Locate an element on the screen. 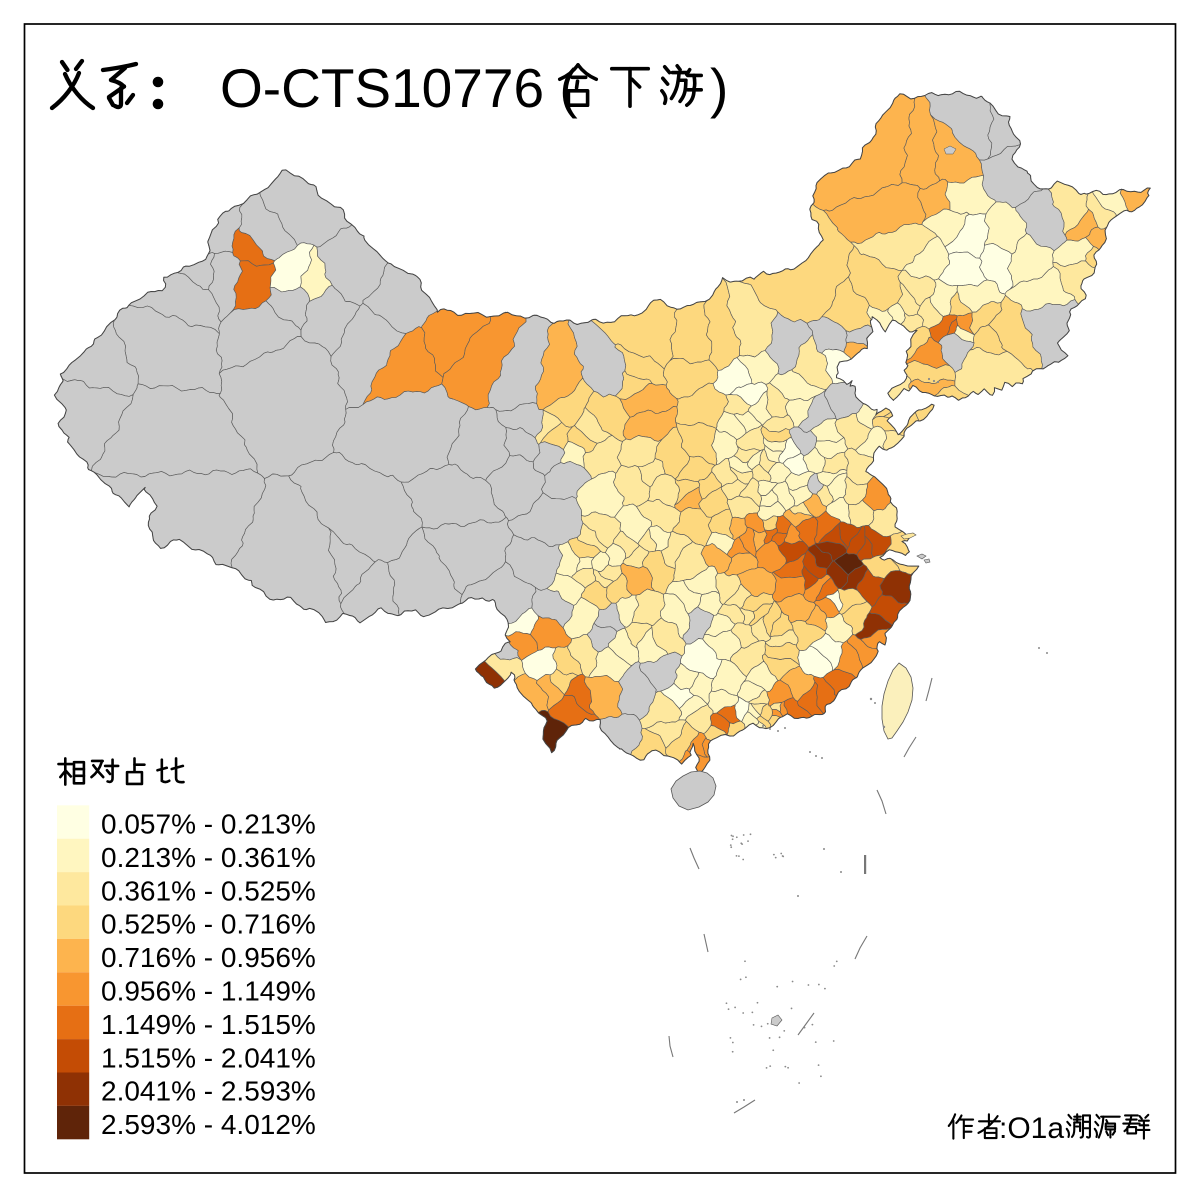  svg-text: :O1a is located at coordinates (1031, 1128).